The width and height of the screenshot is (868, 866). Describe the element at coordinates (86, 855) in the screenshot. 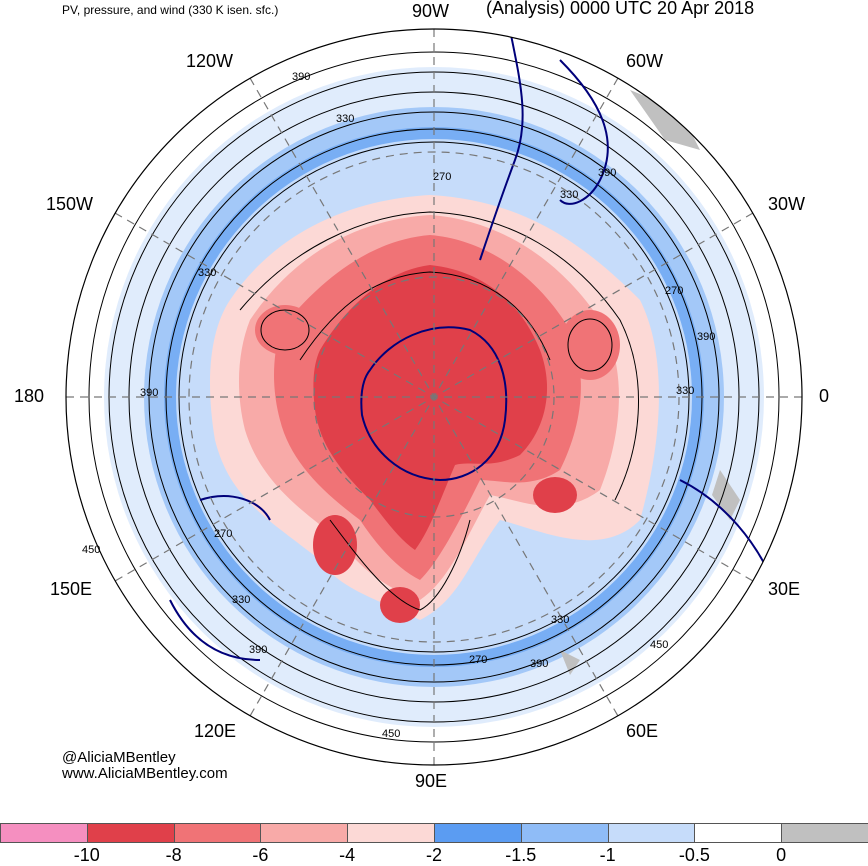

I see `colorbar-tick-label: -10` at that location.